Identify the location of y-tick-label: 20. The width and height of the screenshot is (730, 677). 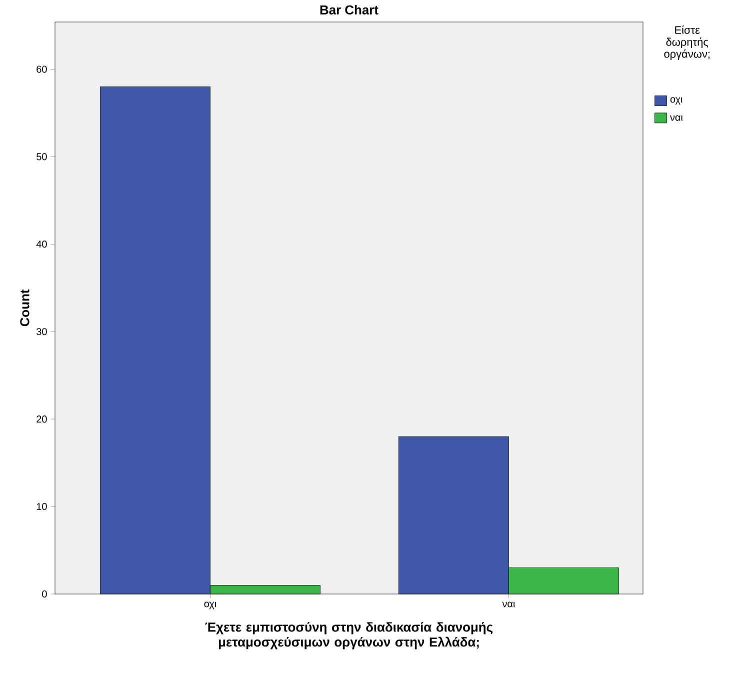
(41, 419).